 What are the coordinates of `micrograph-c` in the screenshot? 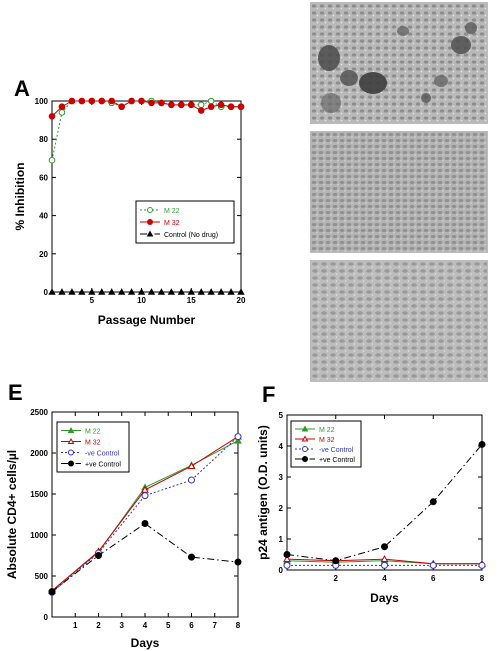 It's located at (399, 192).